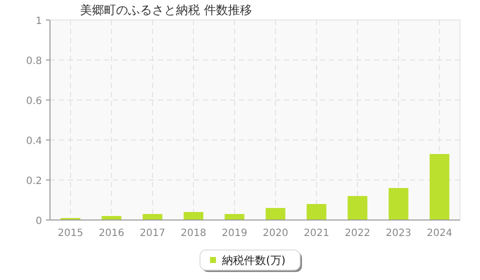 This screenshot has height=280, width=480. What do you see at coordinates (39, 21) in the screenshot?
I see `y-tick-label: 1` at bounding box center [39, 21].